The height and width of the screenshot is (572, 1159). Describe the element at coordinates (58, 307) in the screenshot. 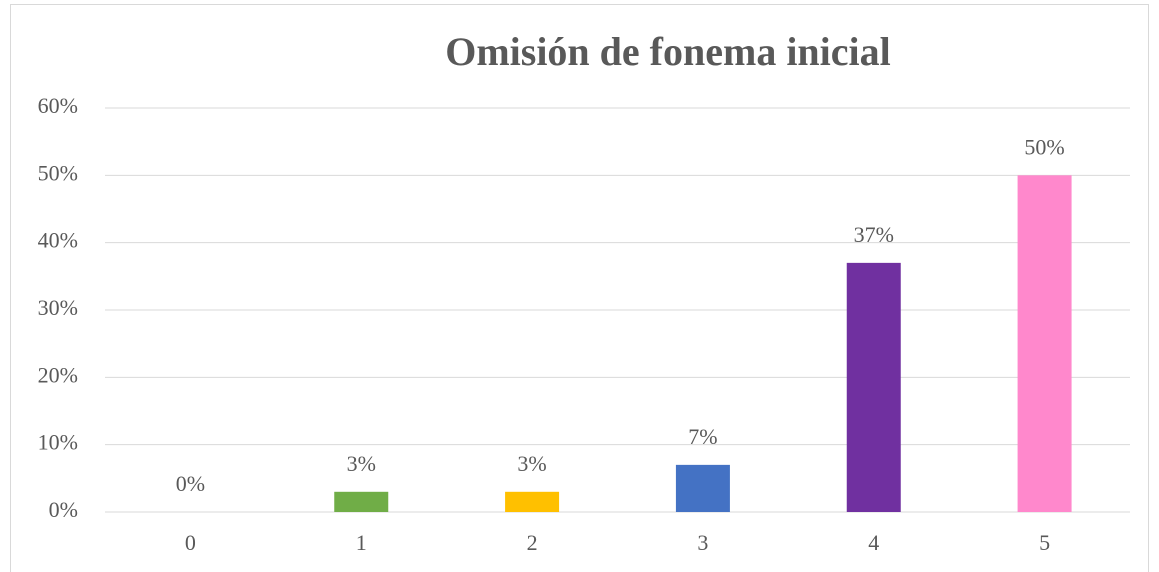

I see `y-tick-label: 30%` at that location.